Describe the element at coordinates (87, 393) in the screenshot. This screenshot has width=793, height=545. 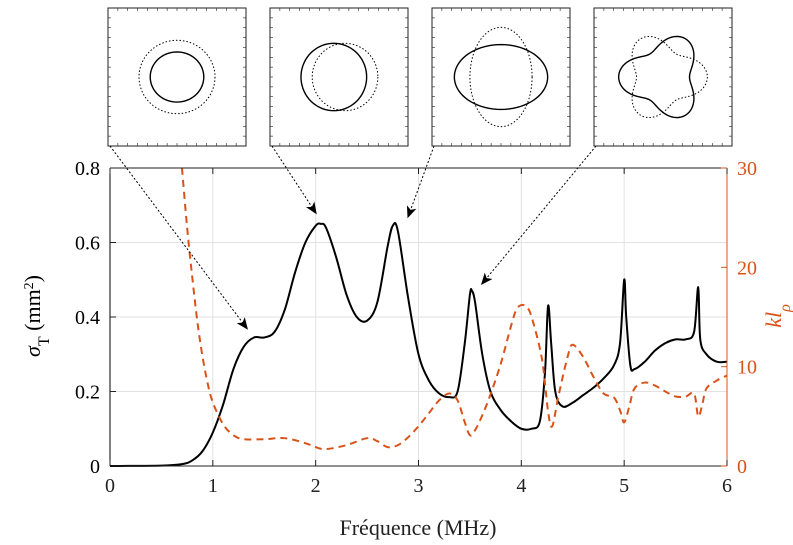
I see `y-tick-label: 0.2` at that location.